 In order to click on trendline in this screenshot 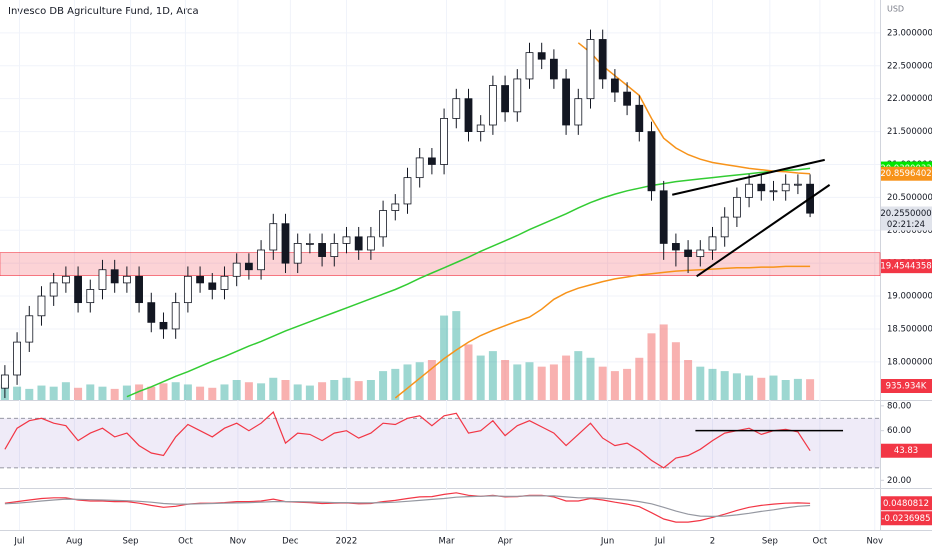, I will do `click(763, 231)`.